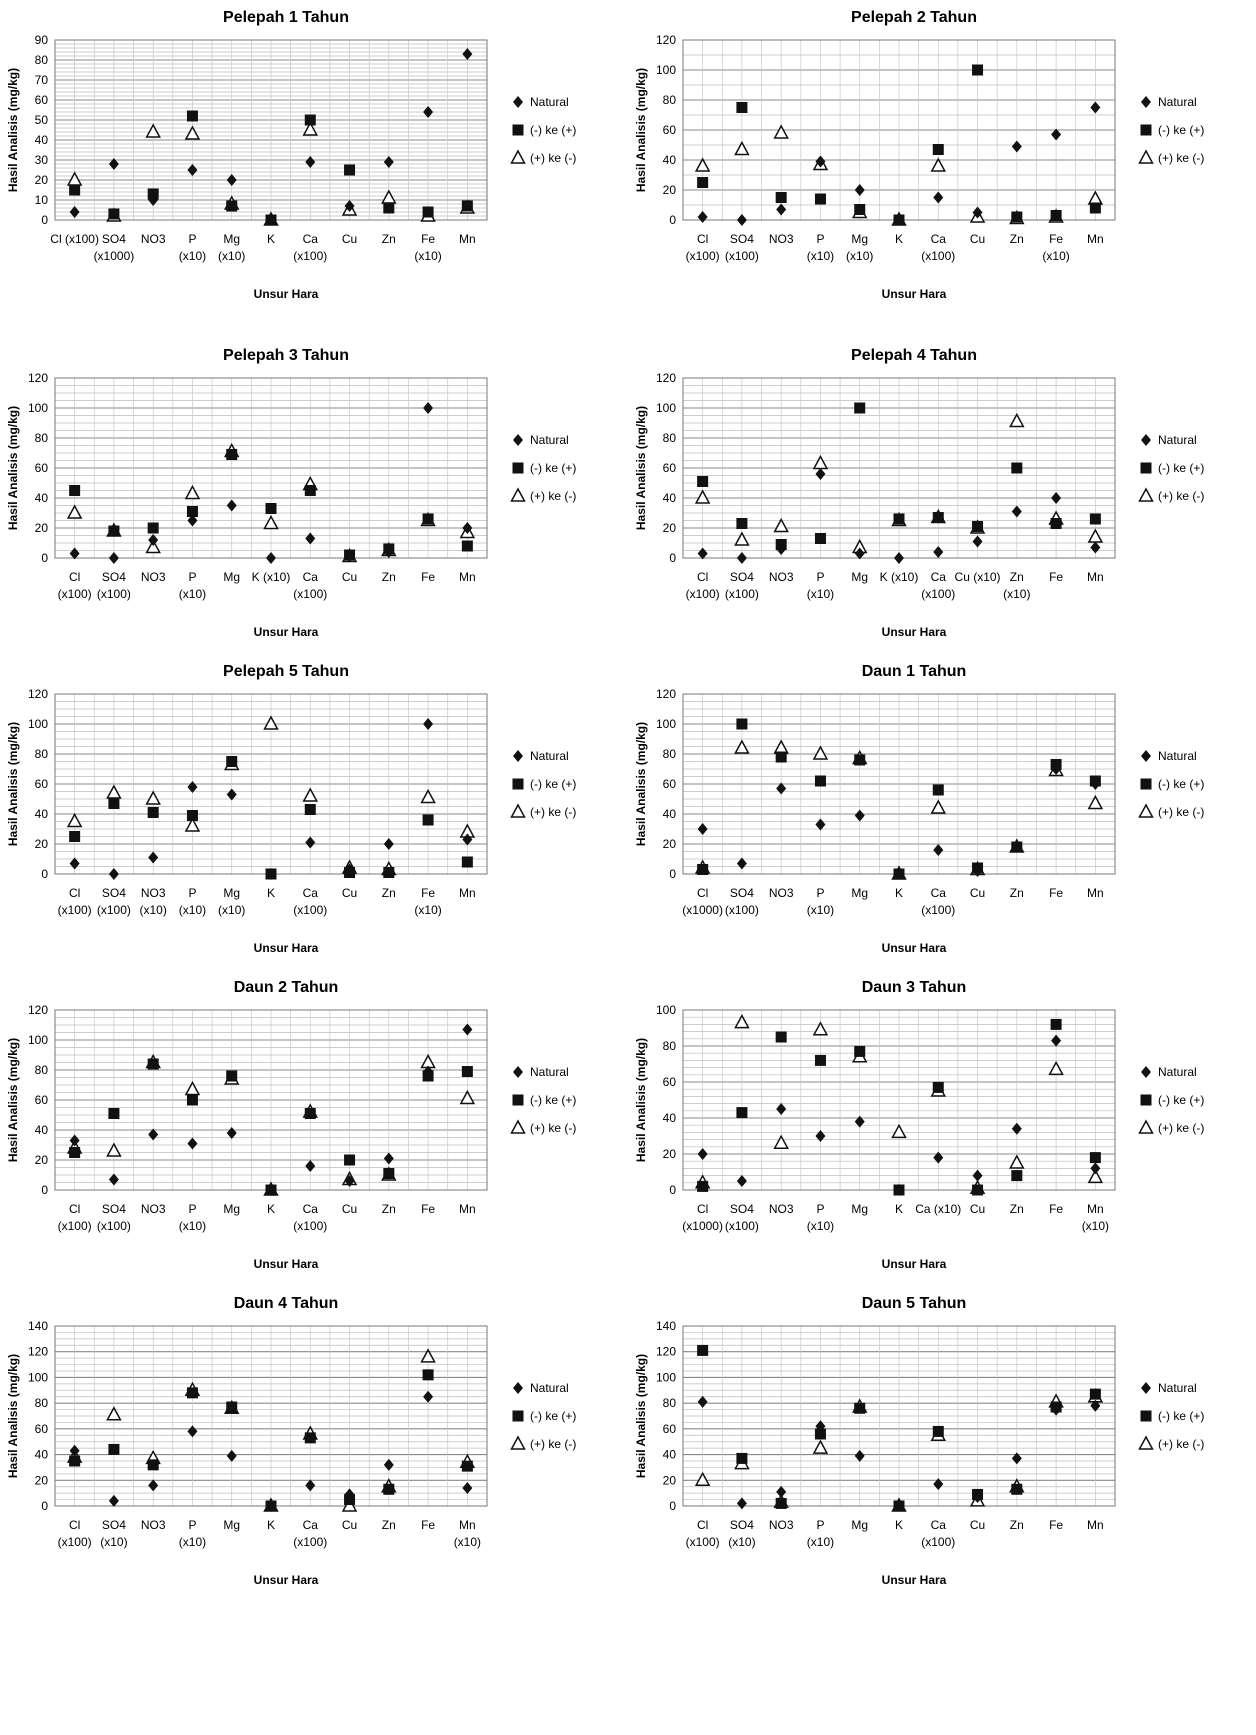 This screenshot has height=1735, width=1256. I want to click on x-tick-label: SO4 (x10), so click(741, 1533).